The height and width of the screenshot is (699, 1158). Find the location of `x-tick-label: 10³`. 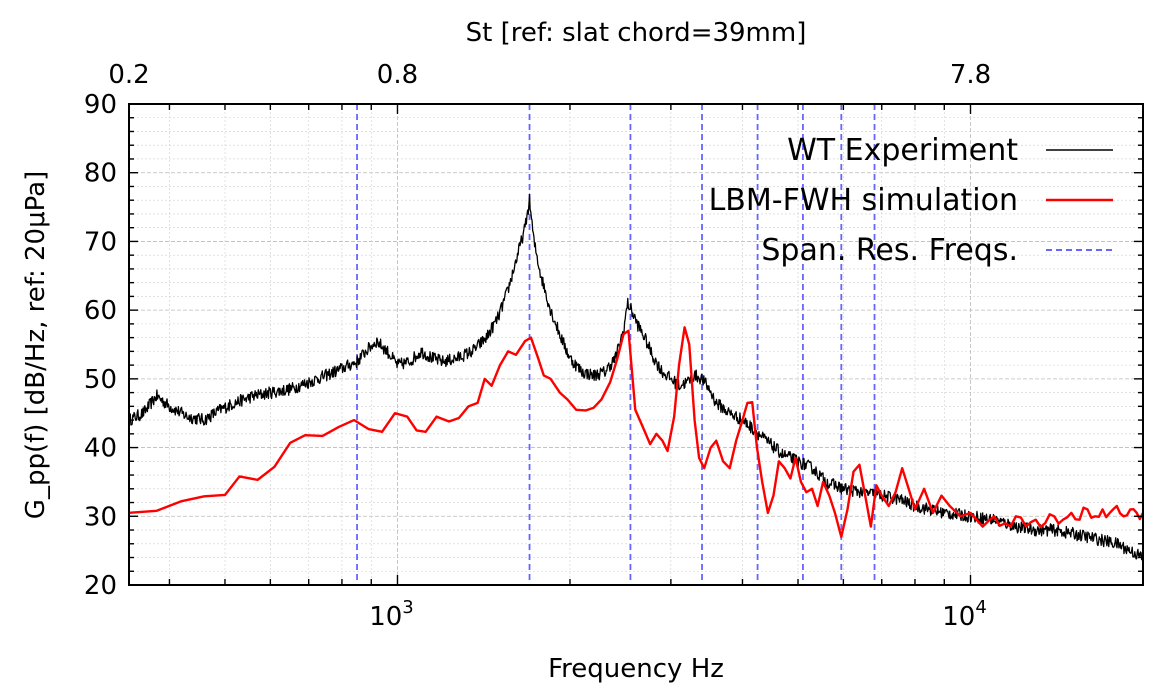

x-tick-label: 10³ is located at coordinates (391, 614).